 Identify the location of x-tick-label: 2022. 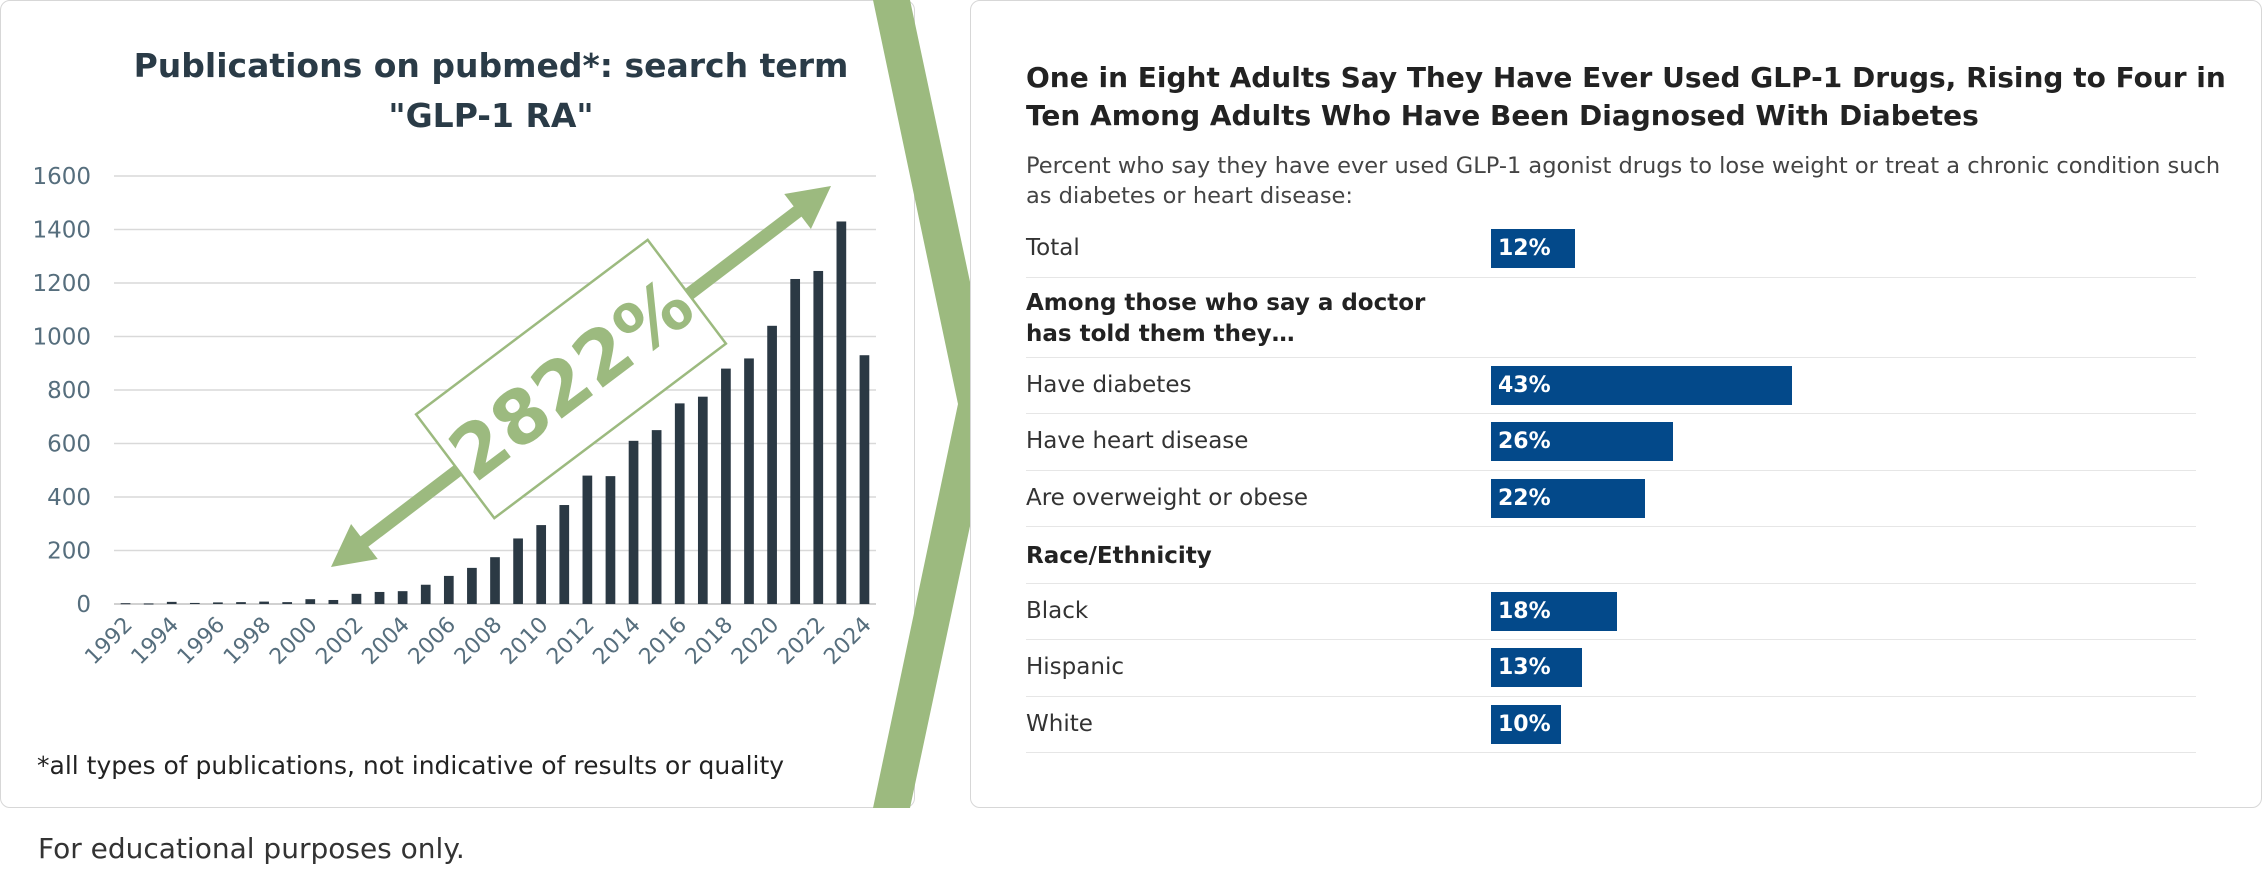
(801, 641).